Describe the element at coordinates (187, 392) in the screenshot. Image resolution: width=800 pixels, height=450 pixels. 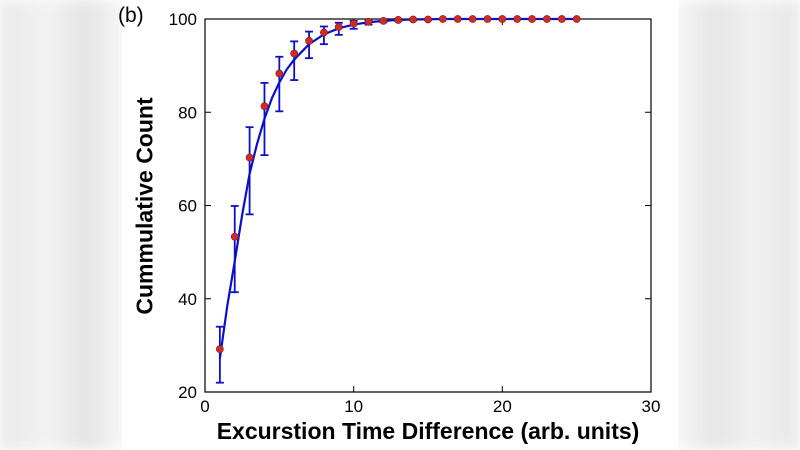
I see `y-tick-label: 20` at that location.